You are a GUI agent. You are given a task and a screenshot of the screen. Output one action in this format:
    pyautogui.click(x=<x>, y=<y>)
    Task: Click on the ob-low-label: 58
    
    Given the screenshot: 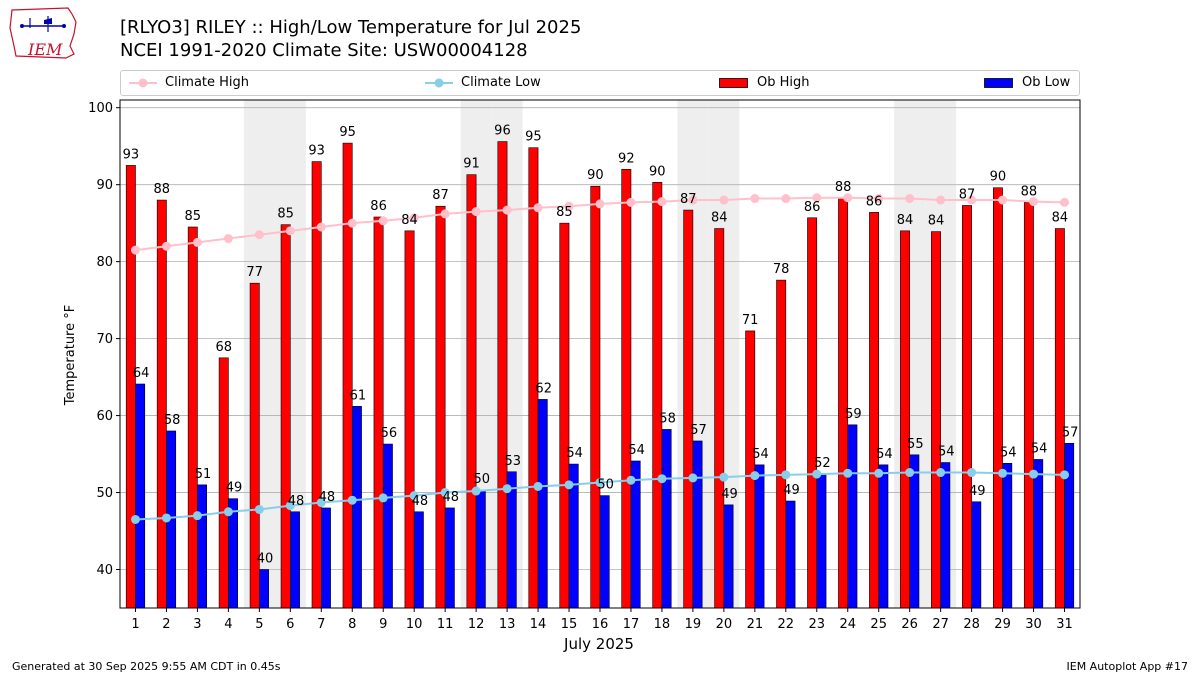 What is the action you would take?
    pyautogui.click(x=172, y=420)
    